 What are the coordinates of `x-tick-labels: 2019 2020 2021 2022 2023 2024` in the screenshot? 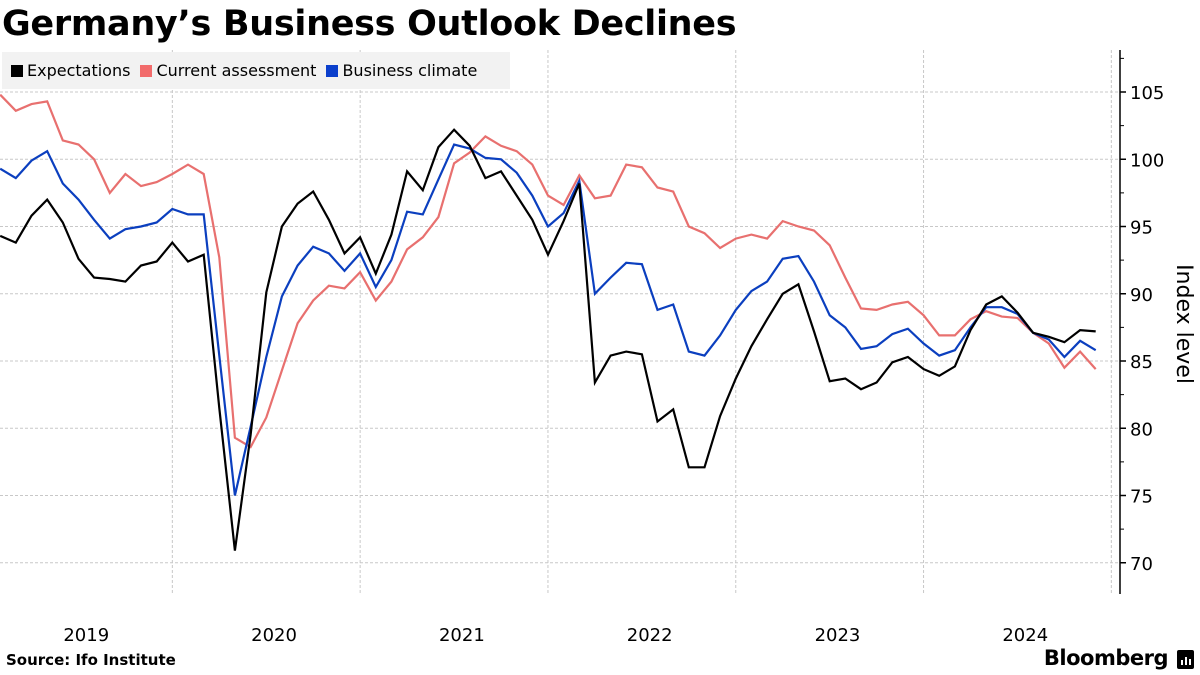 It's located at (555, 635).